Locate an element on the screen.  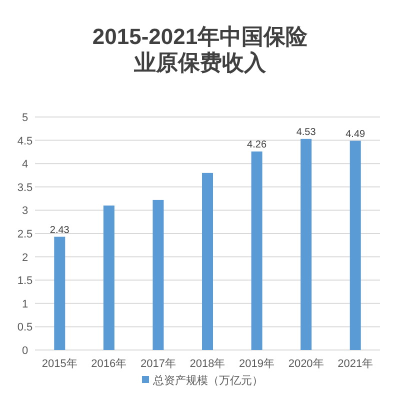
y-tick-label: 1 is located at coordinates (25, 304).